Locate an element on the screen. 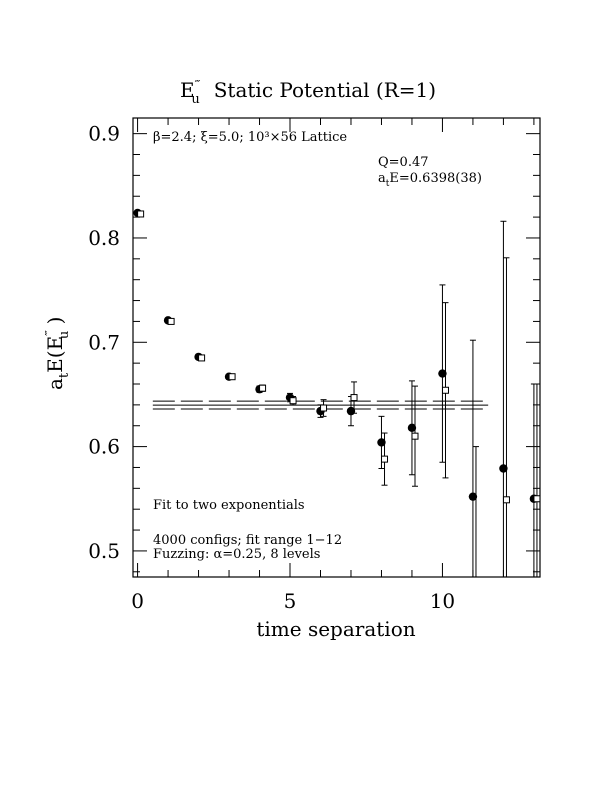  chart-title: E‴ u Static Potential (R=1) is located at coordinates (308, 92).